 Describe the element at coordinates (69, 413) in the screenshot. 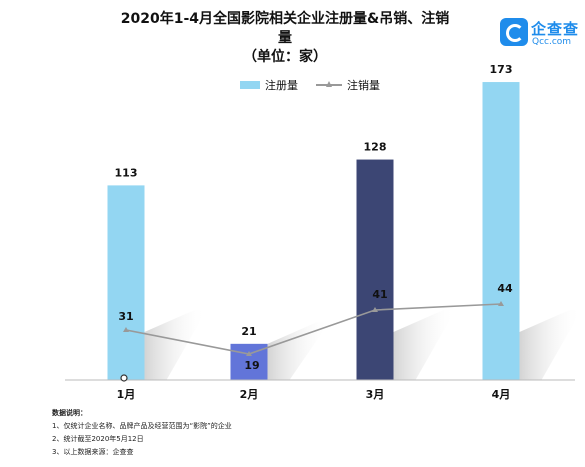

I see `notes-heading: 数据说明：` at that location.